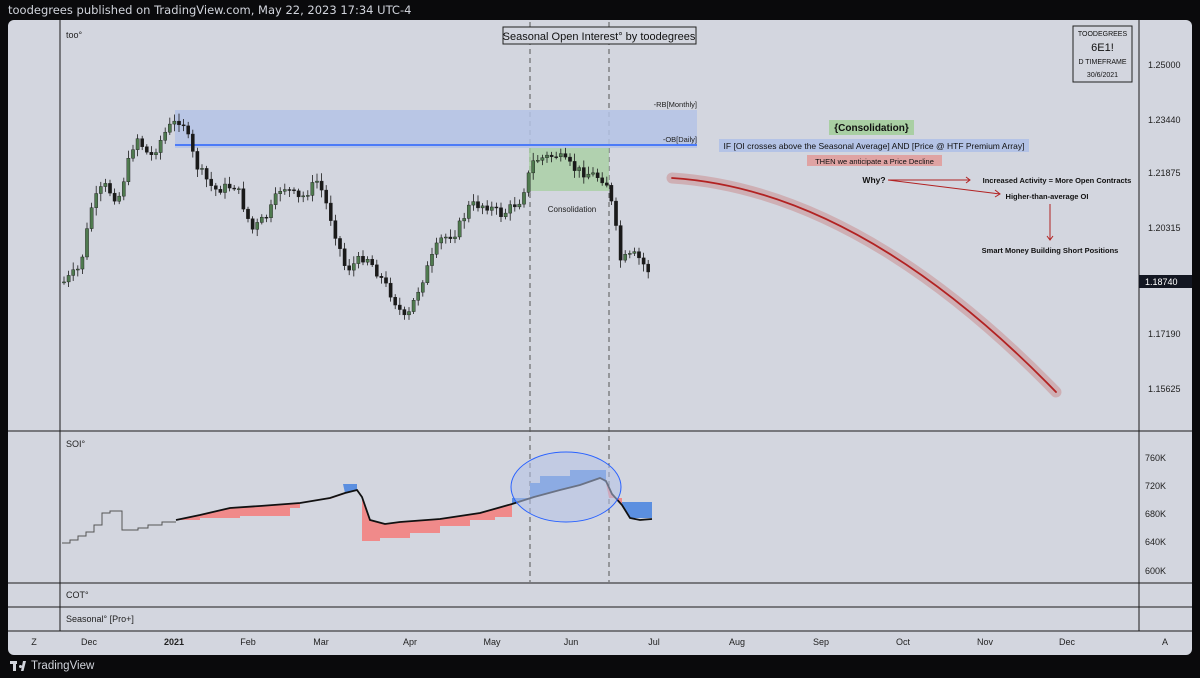 Image resolution: width=1200 pixels, height=678 pixels. What do you see at coordinates (1155, 514) in the screenshot?
I see `soi-axis: 760K 720K 680K 640K 600K` at bounding box center [1155, 514].